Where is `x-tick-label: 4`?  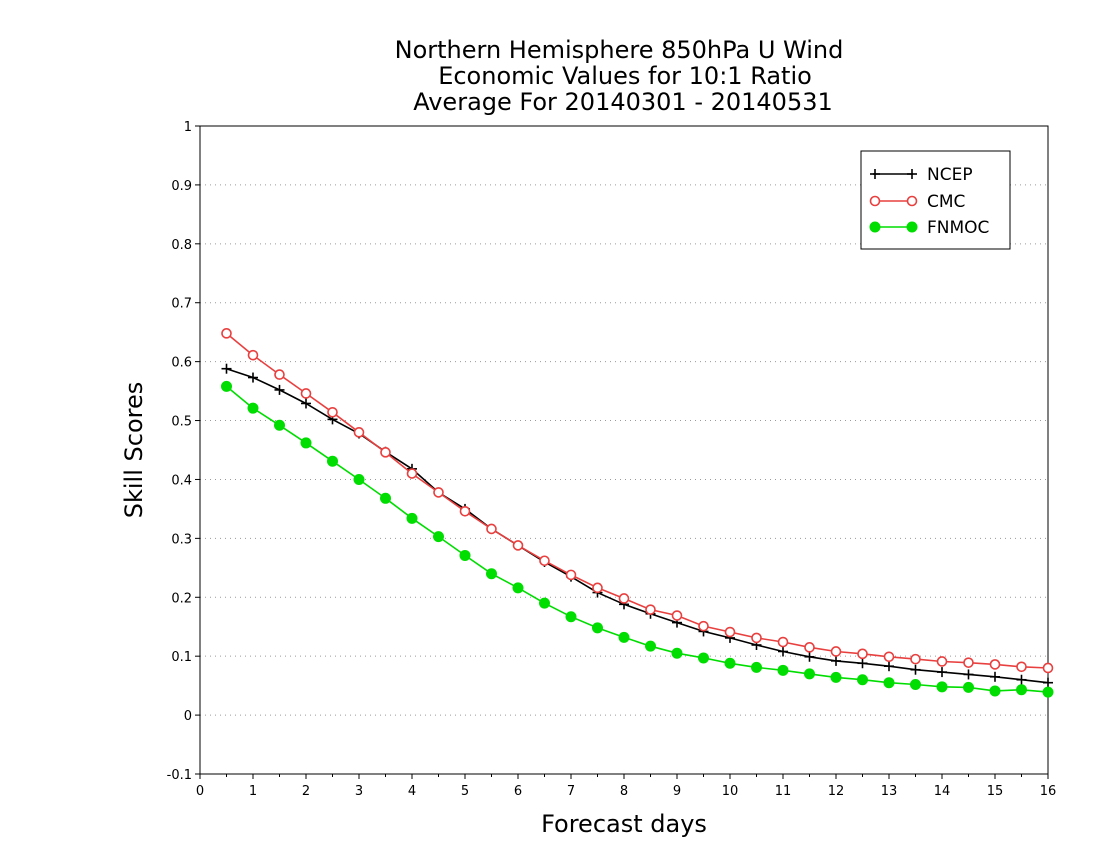 x-tick-label: 4 is located at coordinates (412, 791).